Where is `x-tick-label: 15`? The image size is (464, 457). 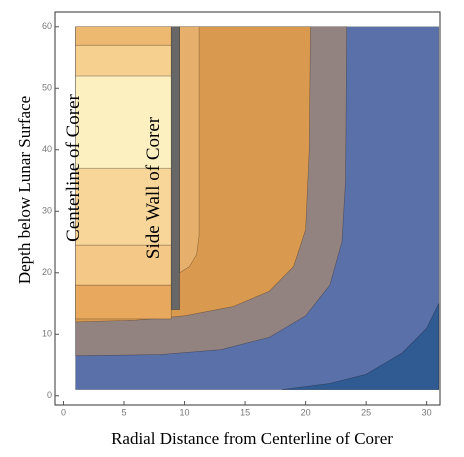 x-tick-label: 15 is located at coordinates (245, 412).